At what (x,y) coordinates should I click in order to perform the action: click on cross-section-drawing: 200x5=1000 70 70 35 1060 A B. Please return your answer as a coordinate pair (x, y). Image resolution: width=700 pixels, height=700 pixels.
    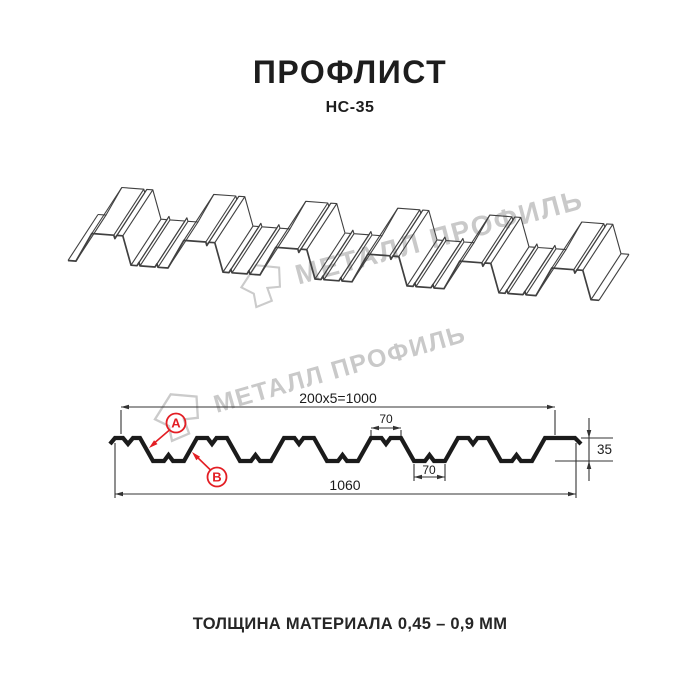
    Looking at the image, I should click on (360, 444).